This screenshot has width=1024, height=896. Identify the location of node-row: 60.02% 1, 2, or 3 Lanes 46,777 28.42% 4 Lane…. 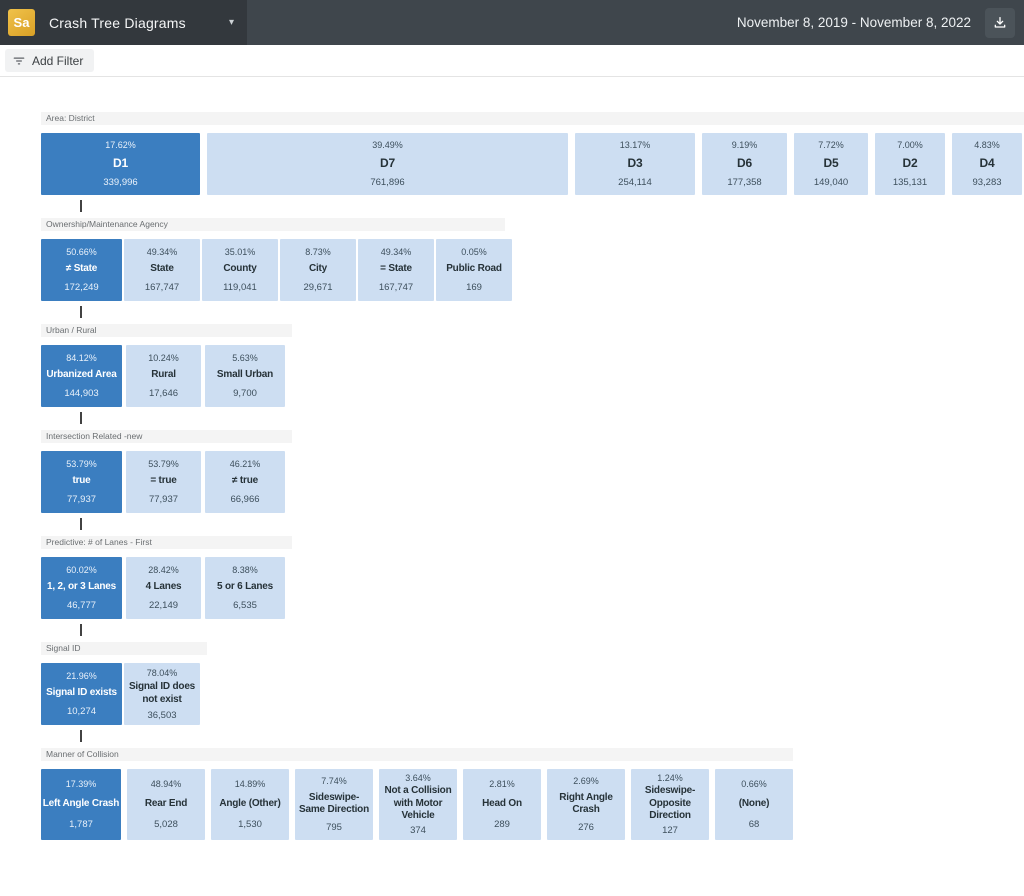
(532, 588).